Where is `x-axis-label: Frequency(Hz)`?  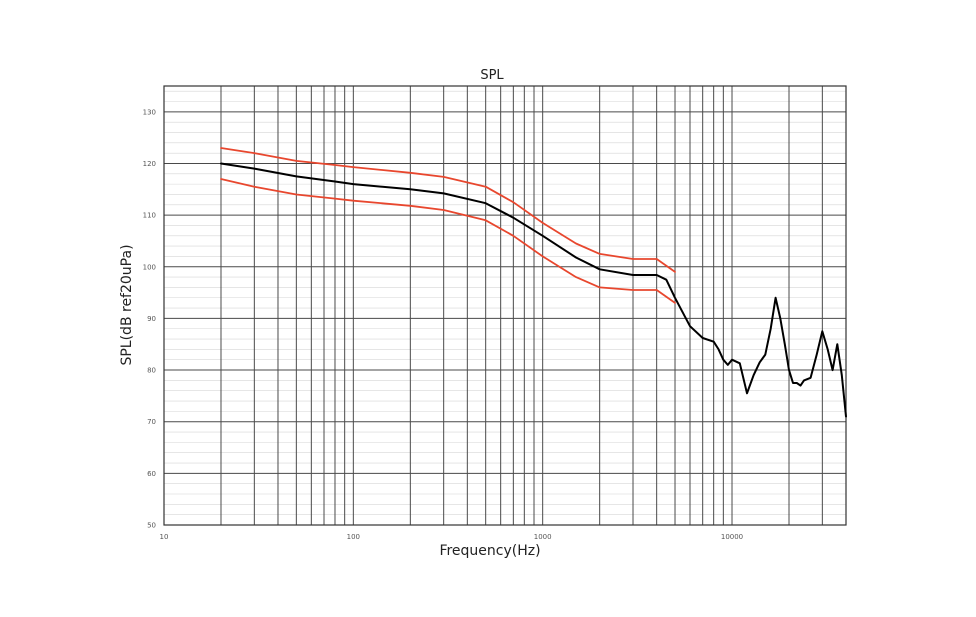
x-axis-label: Frequency(Hz) is located at coordinates (489, 551).